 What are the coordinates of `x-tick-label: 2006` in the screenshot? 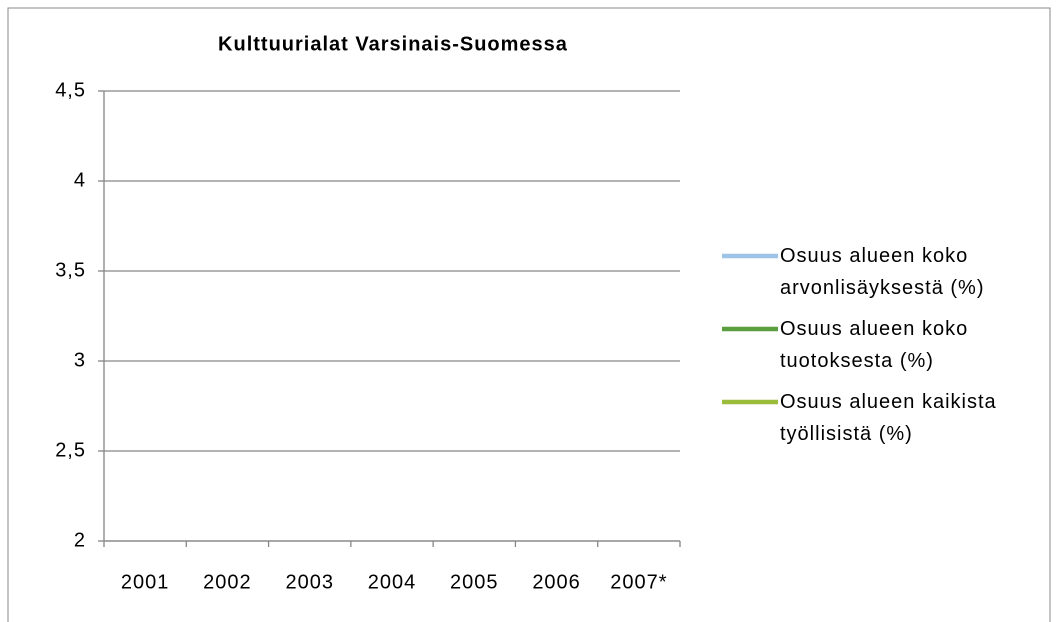 It's located at (556, 582).